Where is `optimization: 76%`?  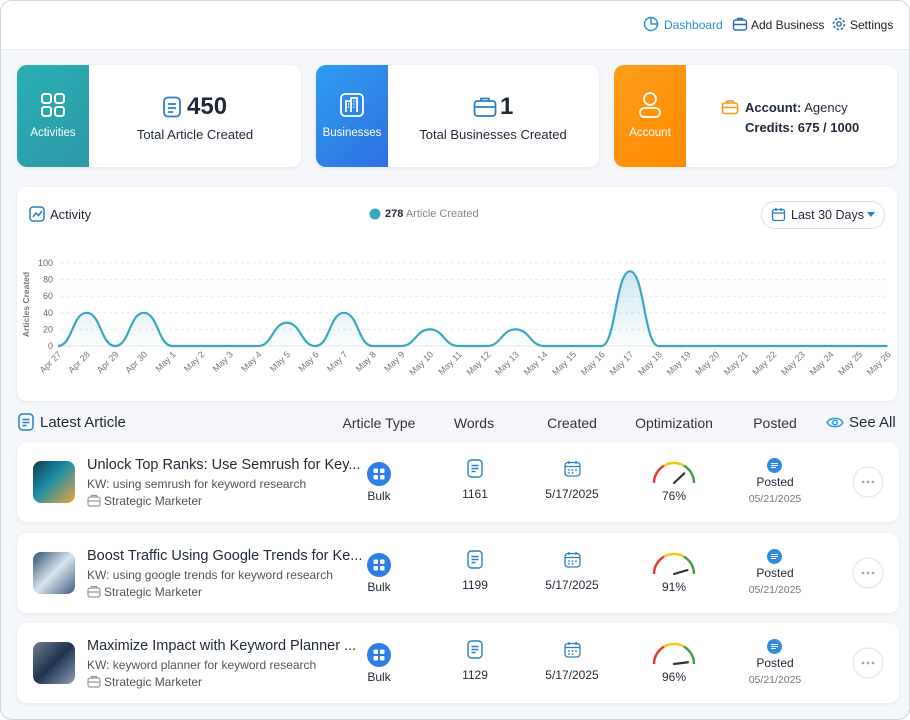 optimization: 76% is located at coordinates (674, 496).